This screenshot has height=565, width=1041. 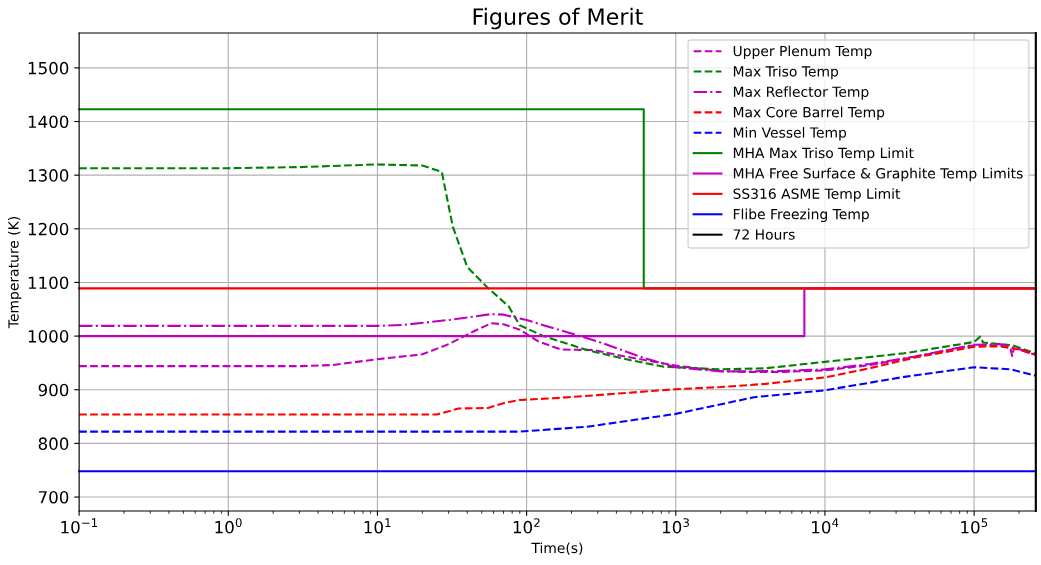 I want to click on x-tick-label: 10$^{1}$, so click(x=377, y=526).